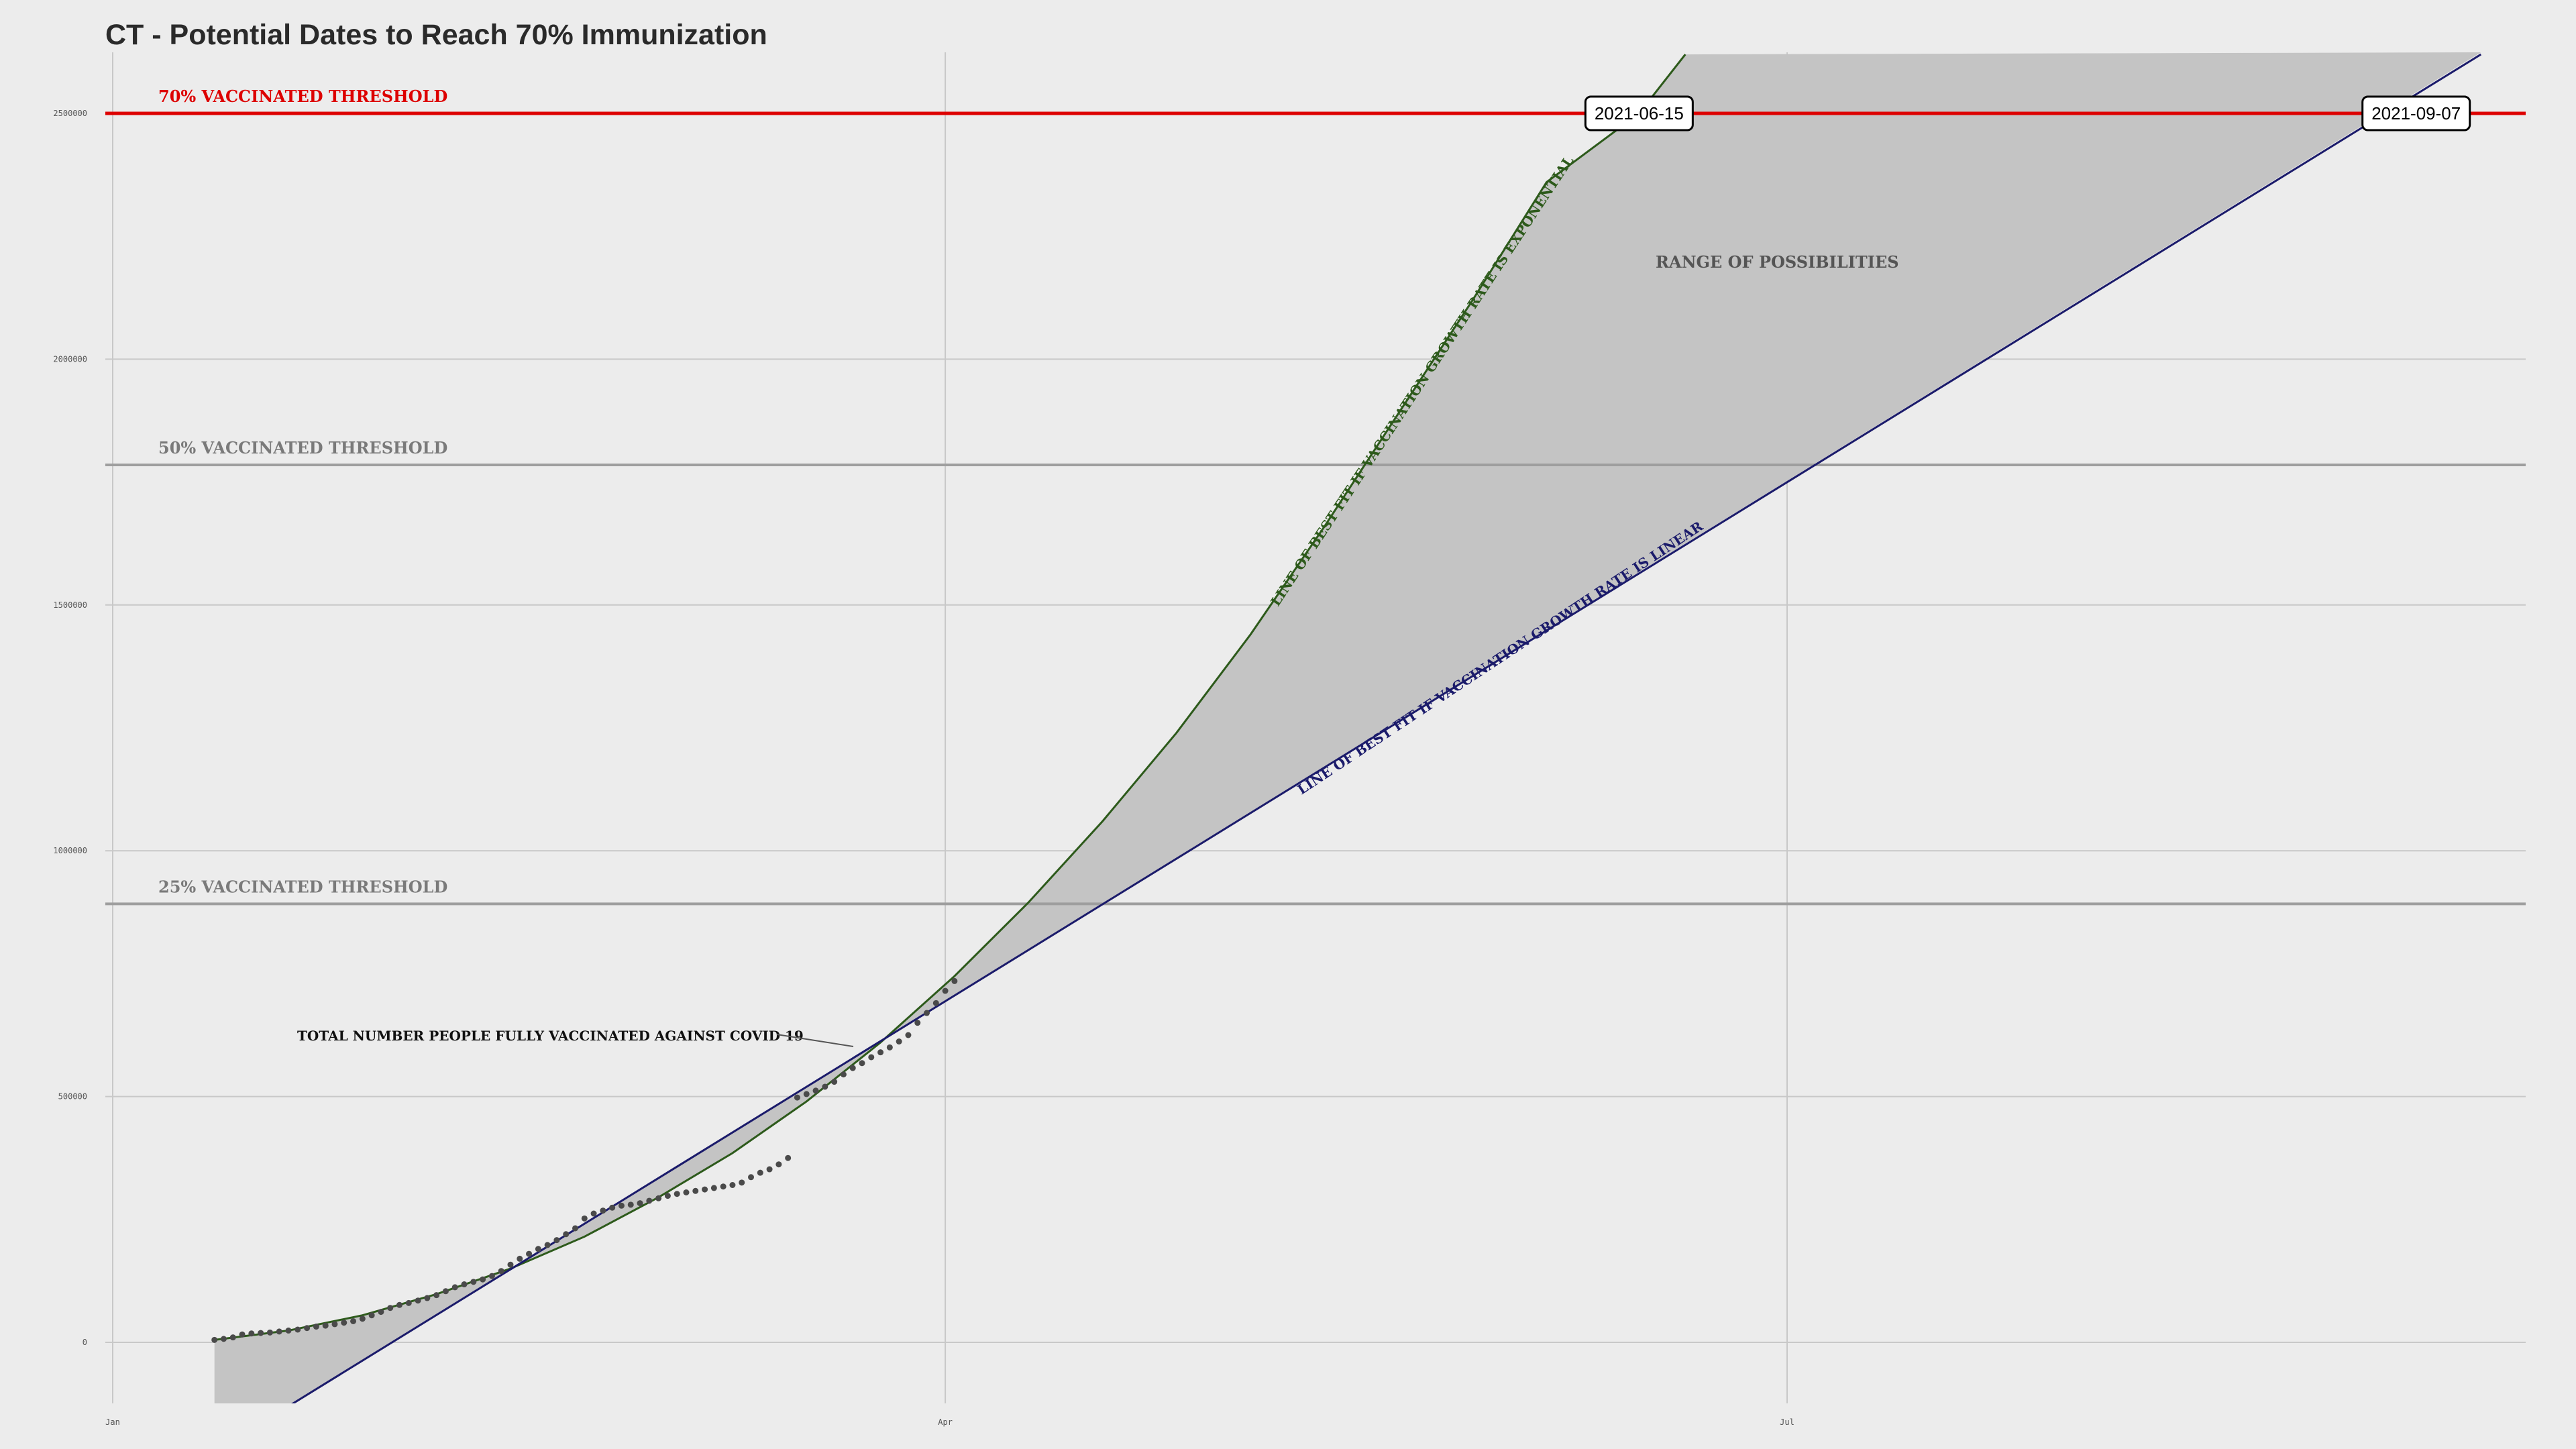  What do you see at coordinates (70, 113) in the screenshot?
I see `y-tick-label: 2500000` at bounding box center [70, 113].